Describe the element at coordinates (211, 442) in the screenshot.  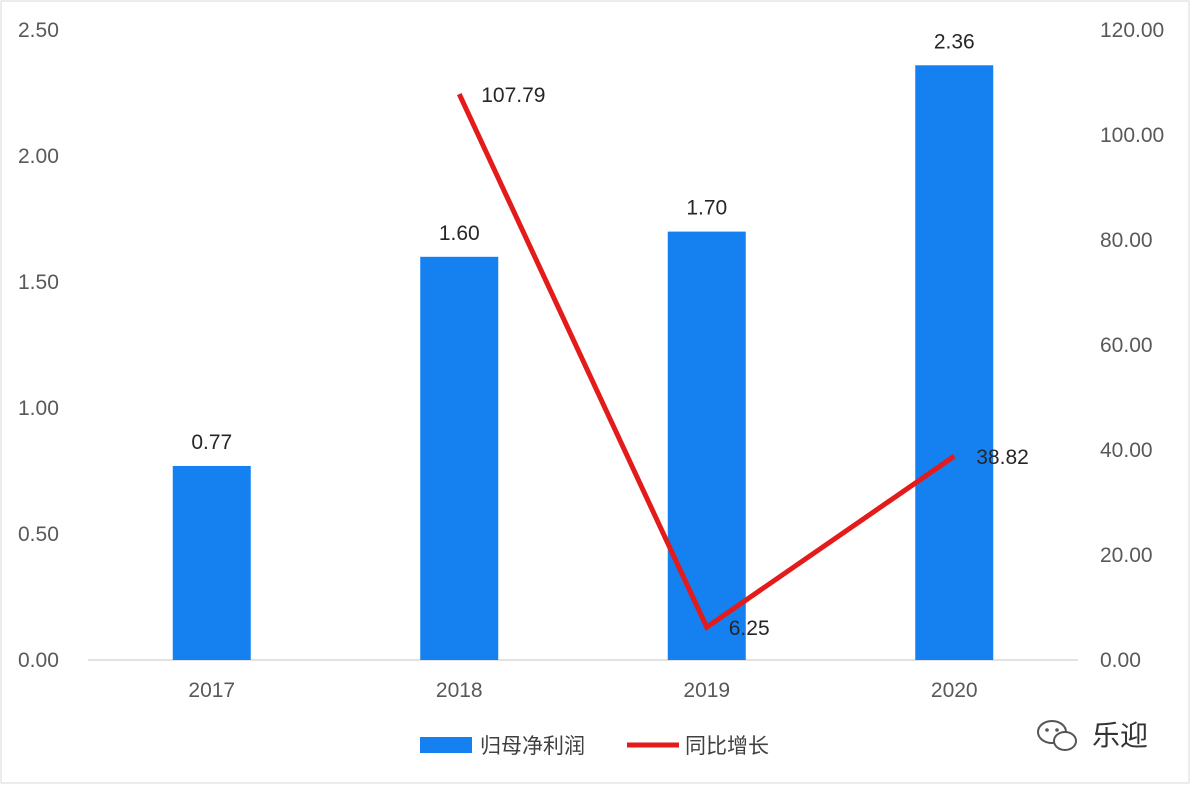
I see `bar-data-label: 0.77` at that location.